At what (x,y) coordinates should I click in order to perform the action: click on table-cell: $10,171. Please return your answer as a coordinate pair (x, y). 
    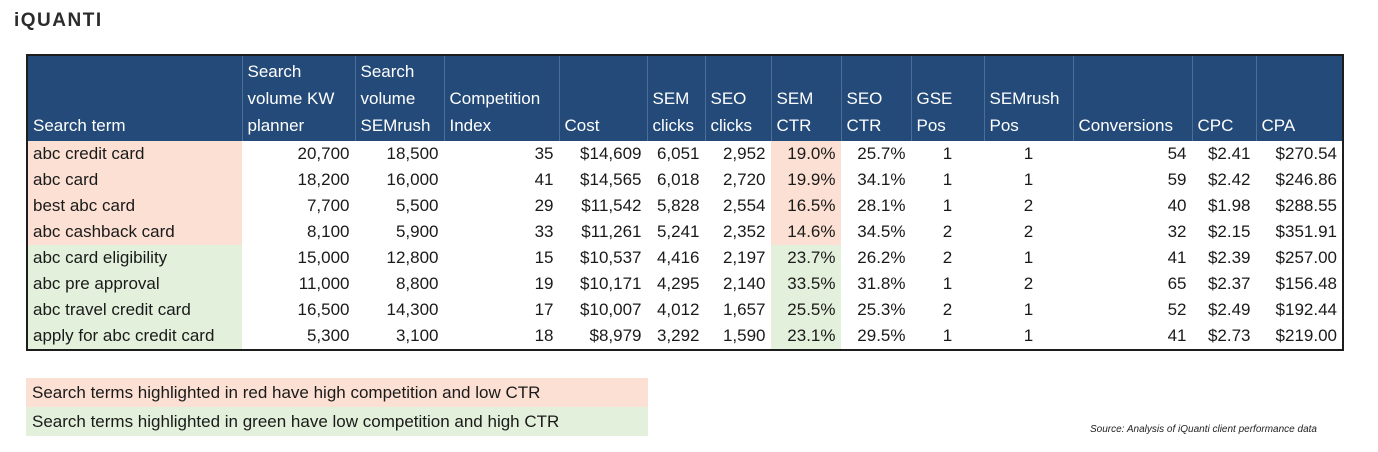
    Looking at the image, I should click on (611, 283).